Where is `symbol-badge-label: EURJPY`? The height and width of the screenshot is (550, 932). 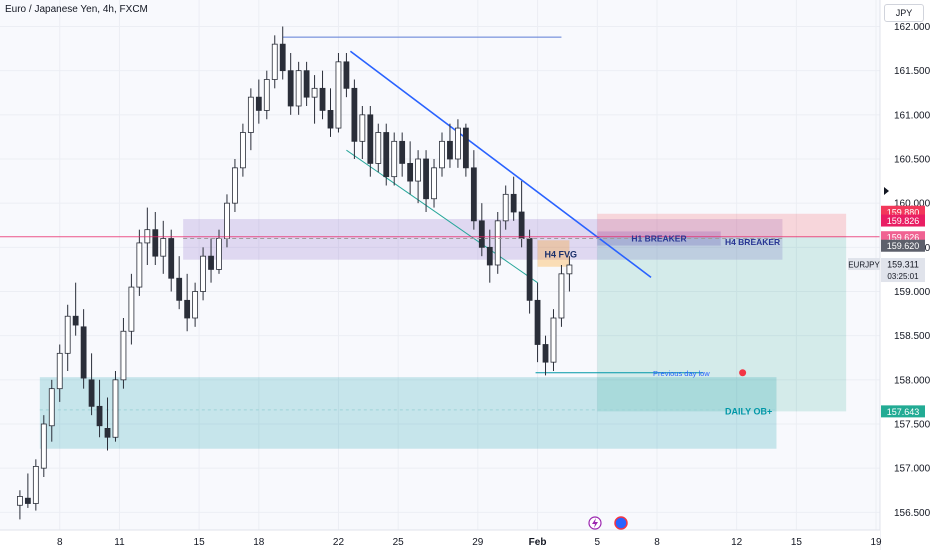 symbol-badge-label: EURJPY is located at coordinates (864, 265).